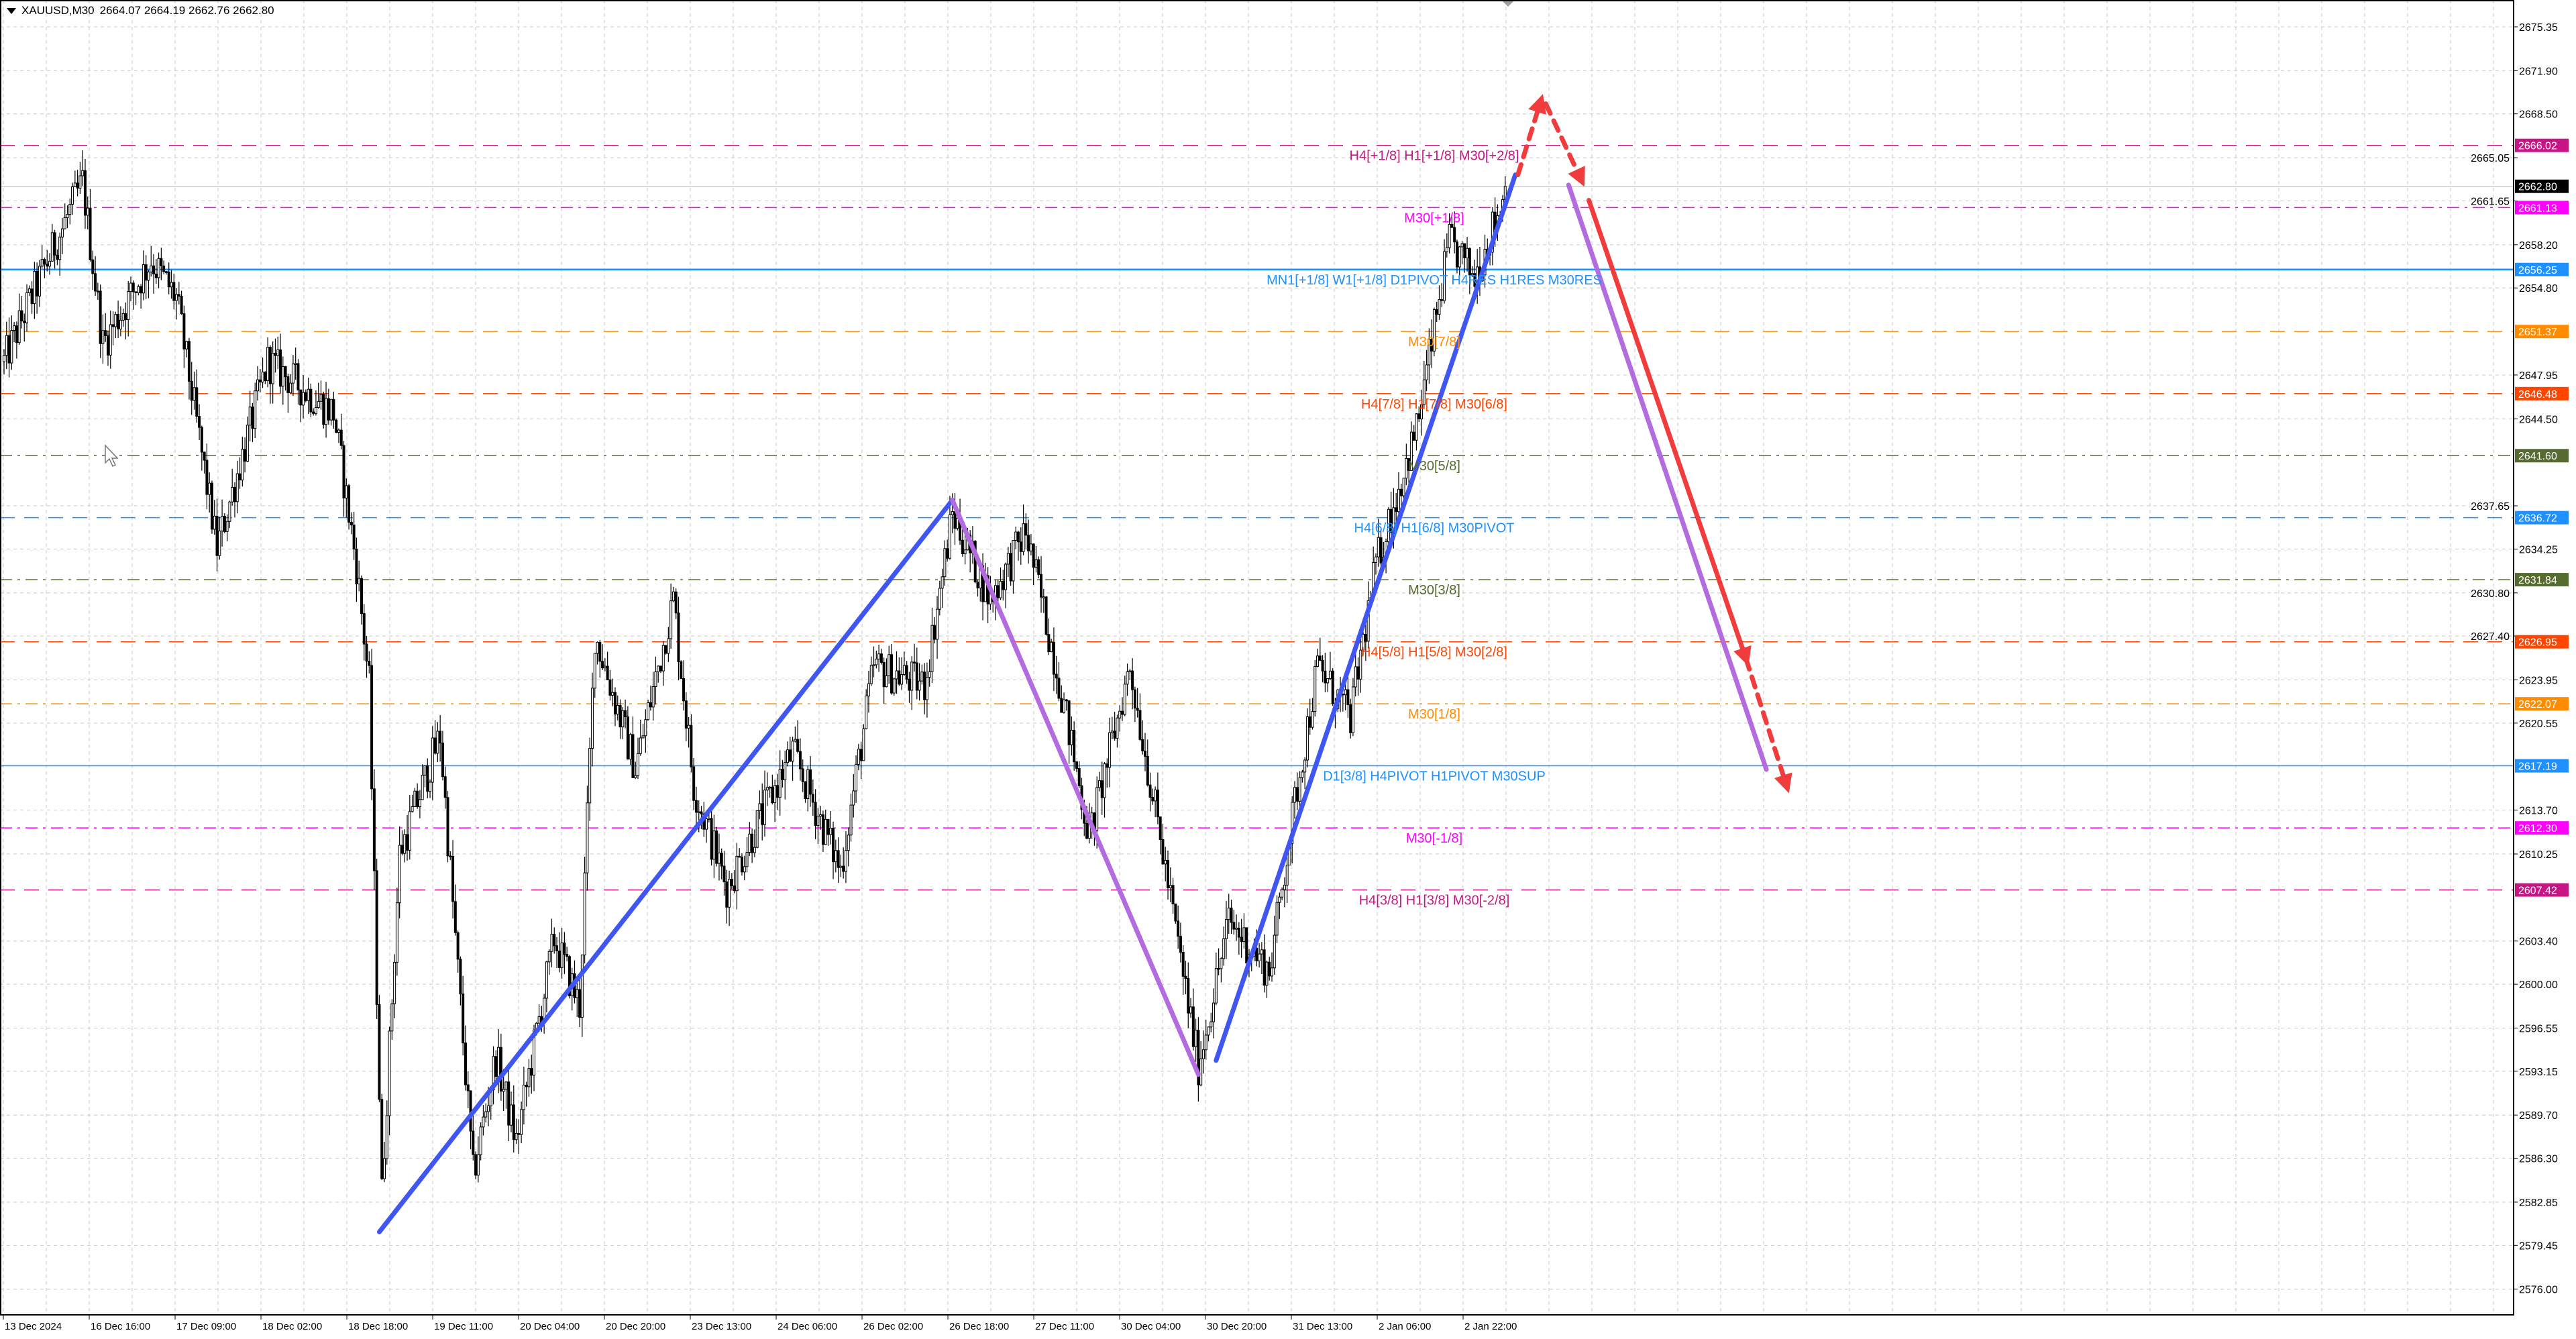  What do you see at coordinates (33, 1326) in the screenshot?
I see `time-tick-label: 13 Dec 2024` at bounding box center [33, 1326].